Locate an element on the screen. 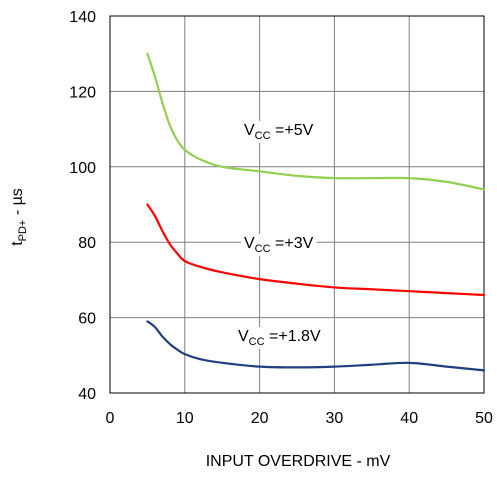 The image size is (497, 478). series-label-vcc-5v: VCC =+5V is located at coordinates (279, 132).